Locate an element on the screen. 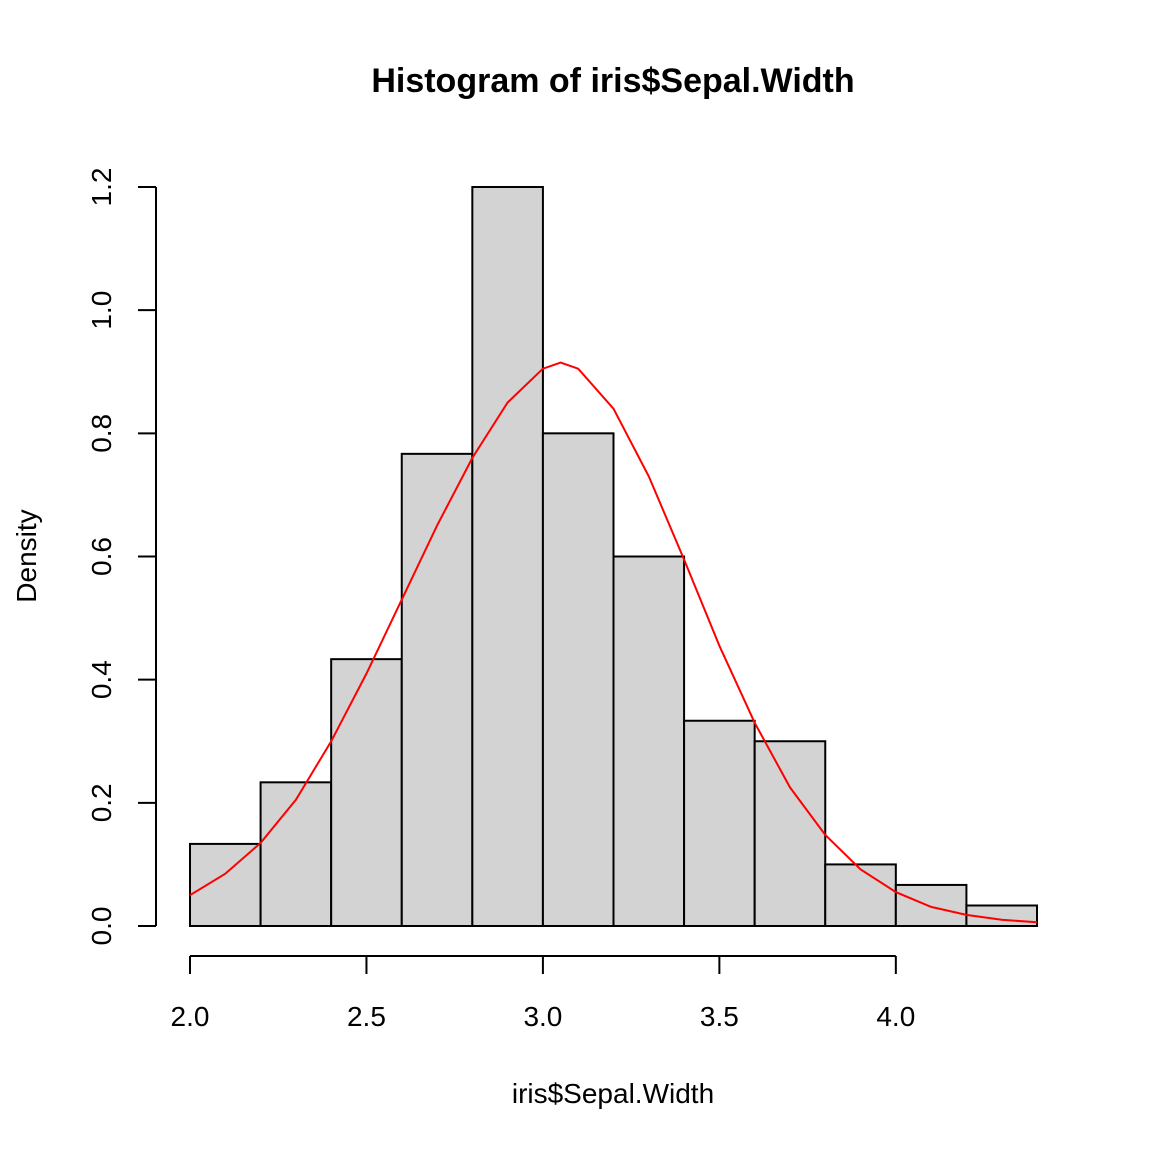 This screenshot has width=1152, height=1152. chart-title: Histogram of iris$Sepal.Width is located at coordinates (612, 81).